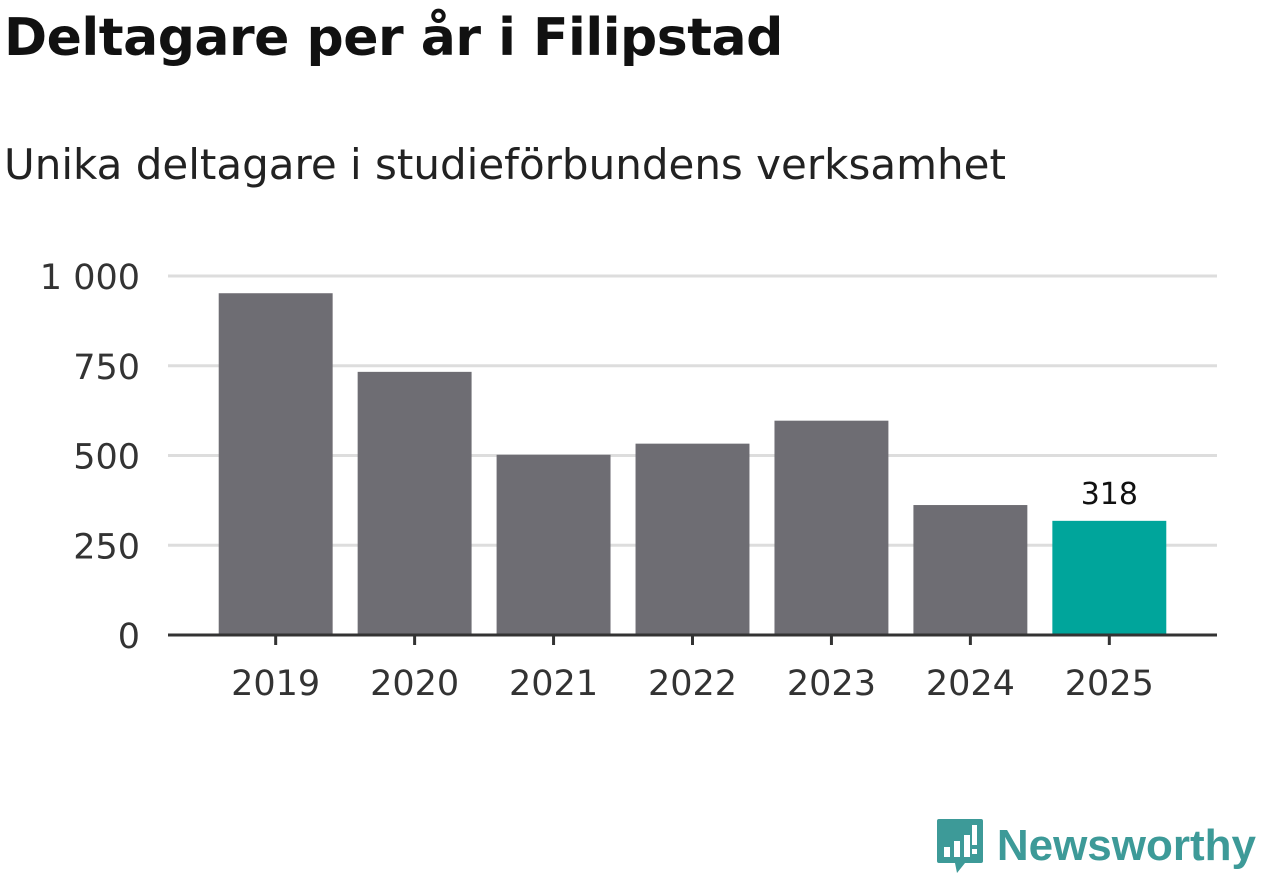 Image resolution: width=1262 pixels, height=879 pixels. I want to click on brand-name: Newsworthy, so click(1126, 845).